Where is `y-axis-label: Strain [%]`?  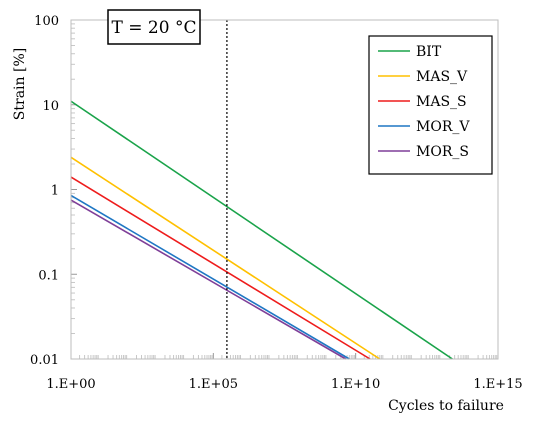
y-axis-label: Strain [%] is located at coordinates (20, 84).